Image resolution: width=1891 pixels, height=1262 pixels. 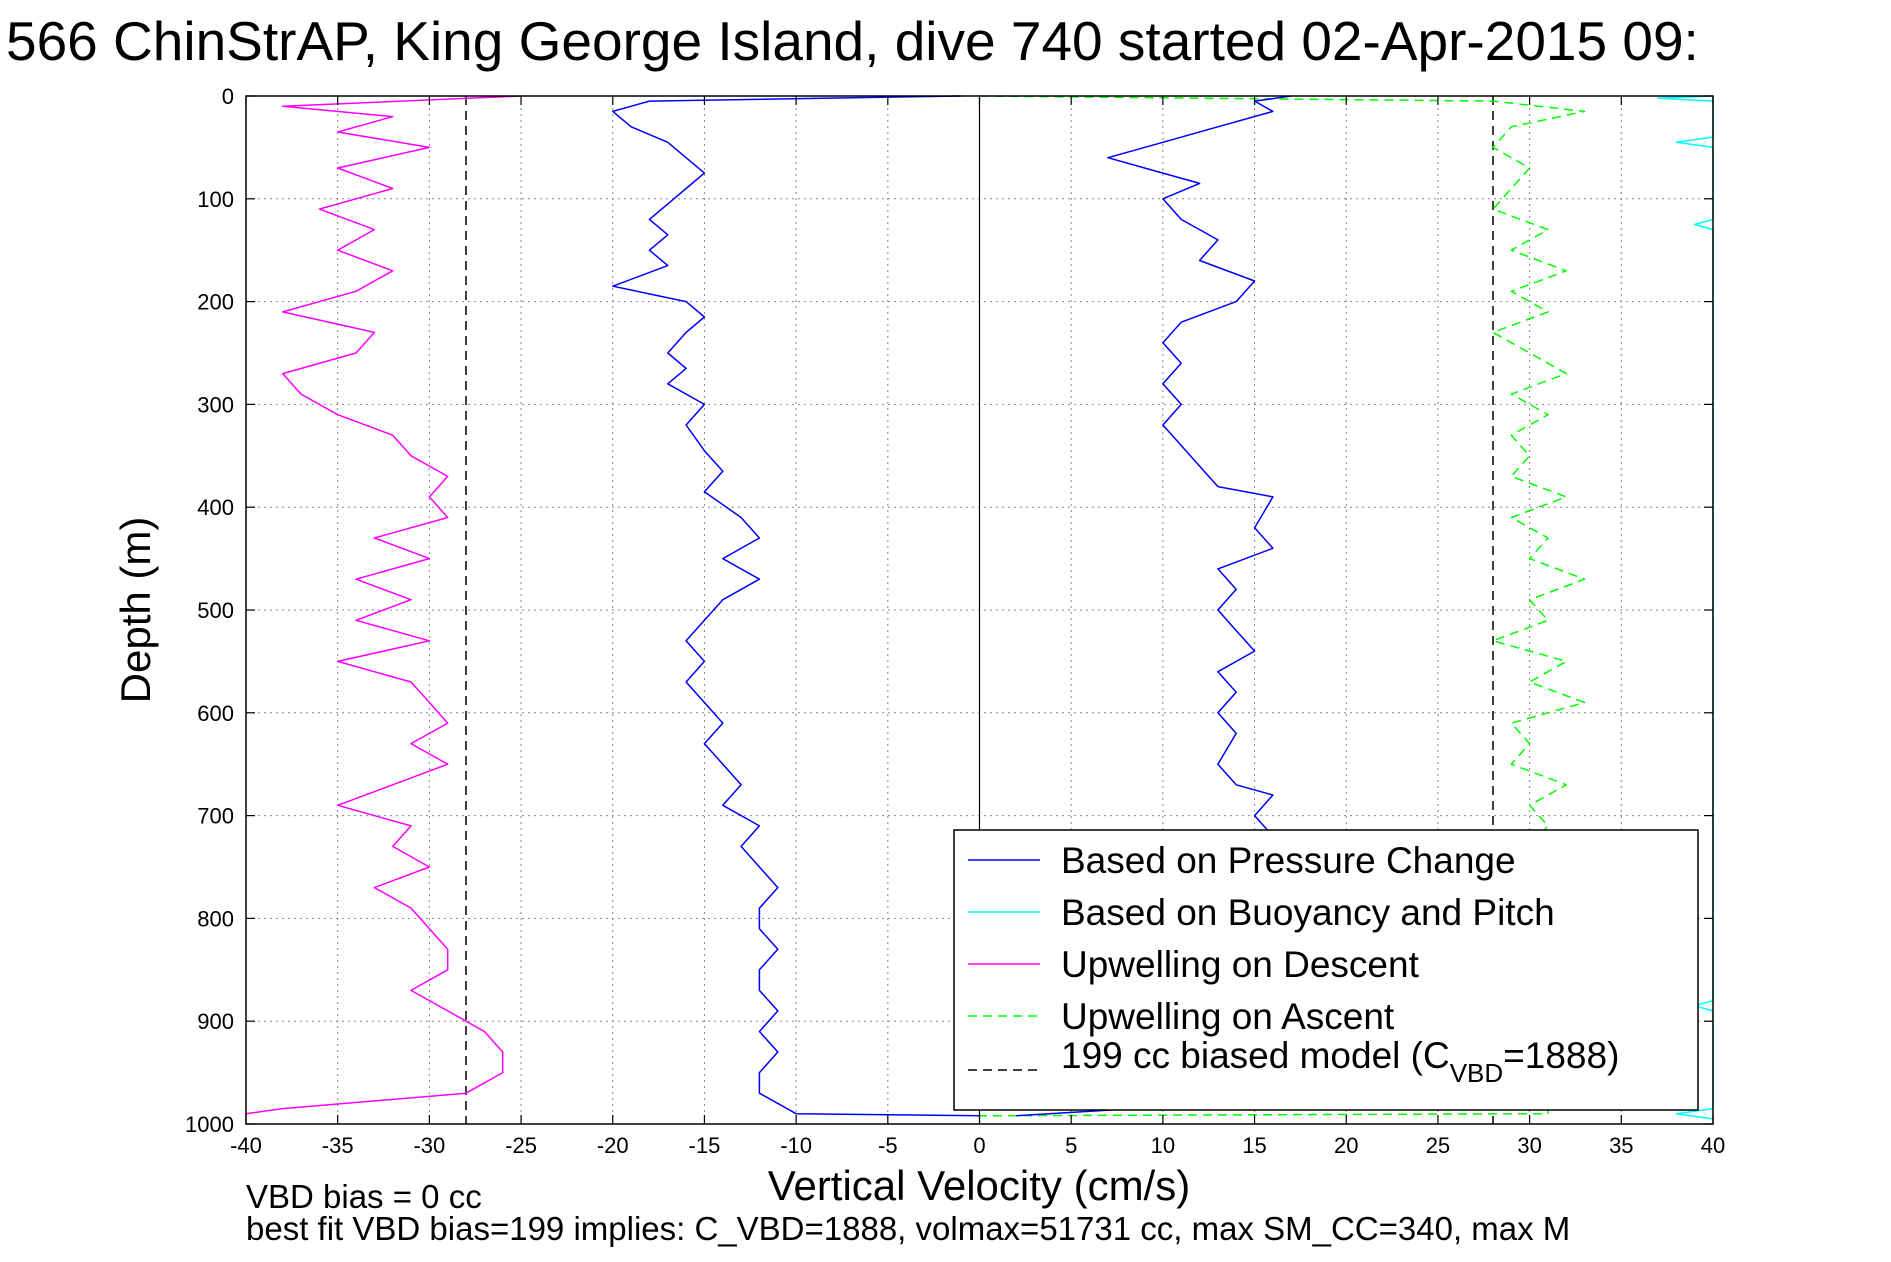 I want to click on y-tick-label: 500, so click(x=215, y=610).